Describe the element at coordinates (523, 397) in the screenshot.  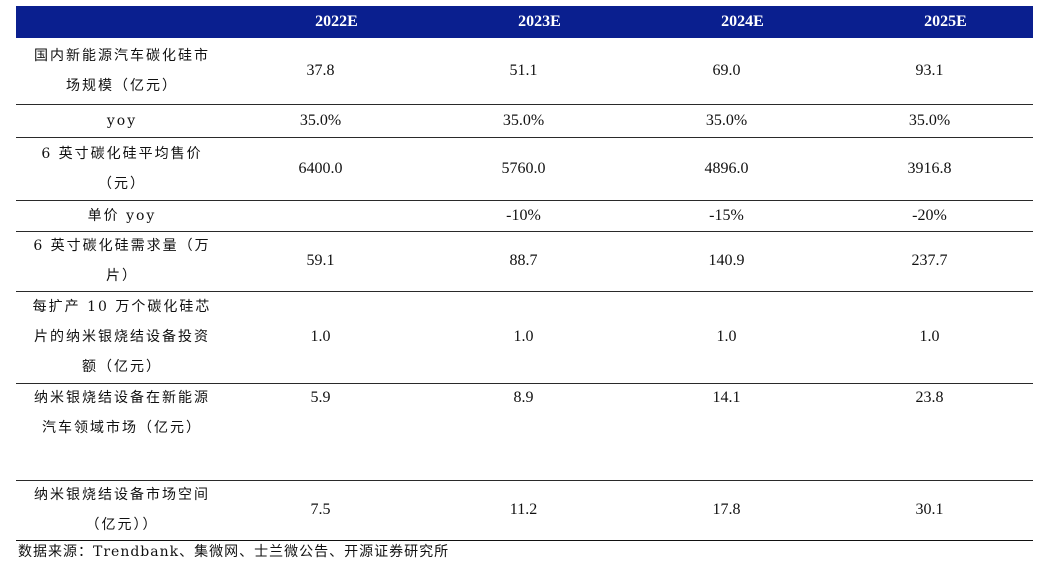
I see `cell-value: 8.9` at that location.